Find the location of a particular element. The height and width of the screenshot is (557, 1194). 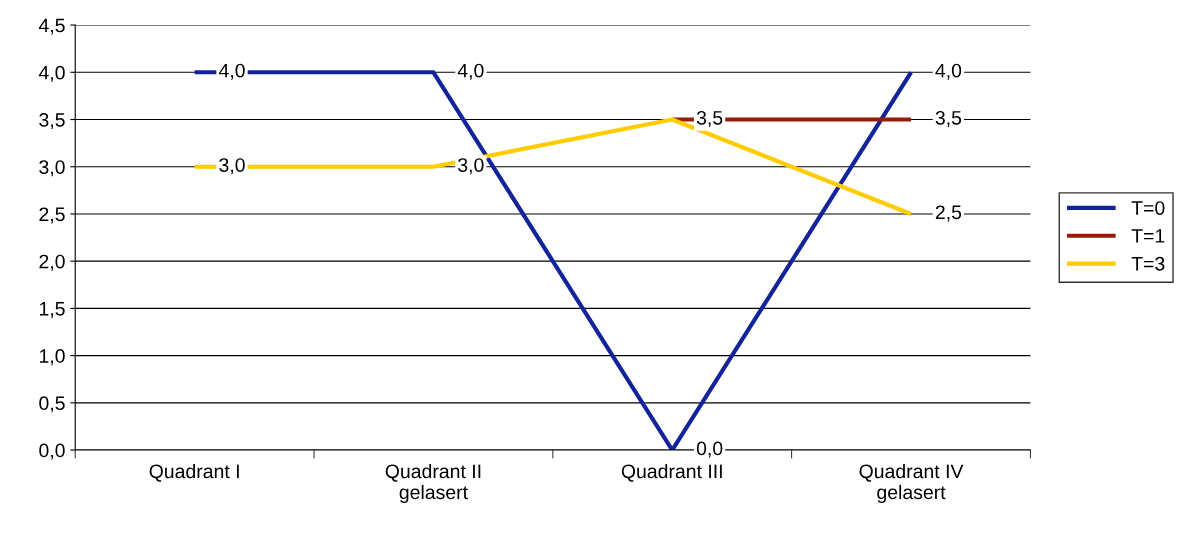

y-tick-label: 4,0 is located at coordinates (51, 73).